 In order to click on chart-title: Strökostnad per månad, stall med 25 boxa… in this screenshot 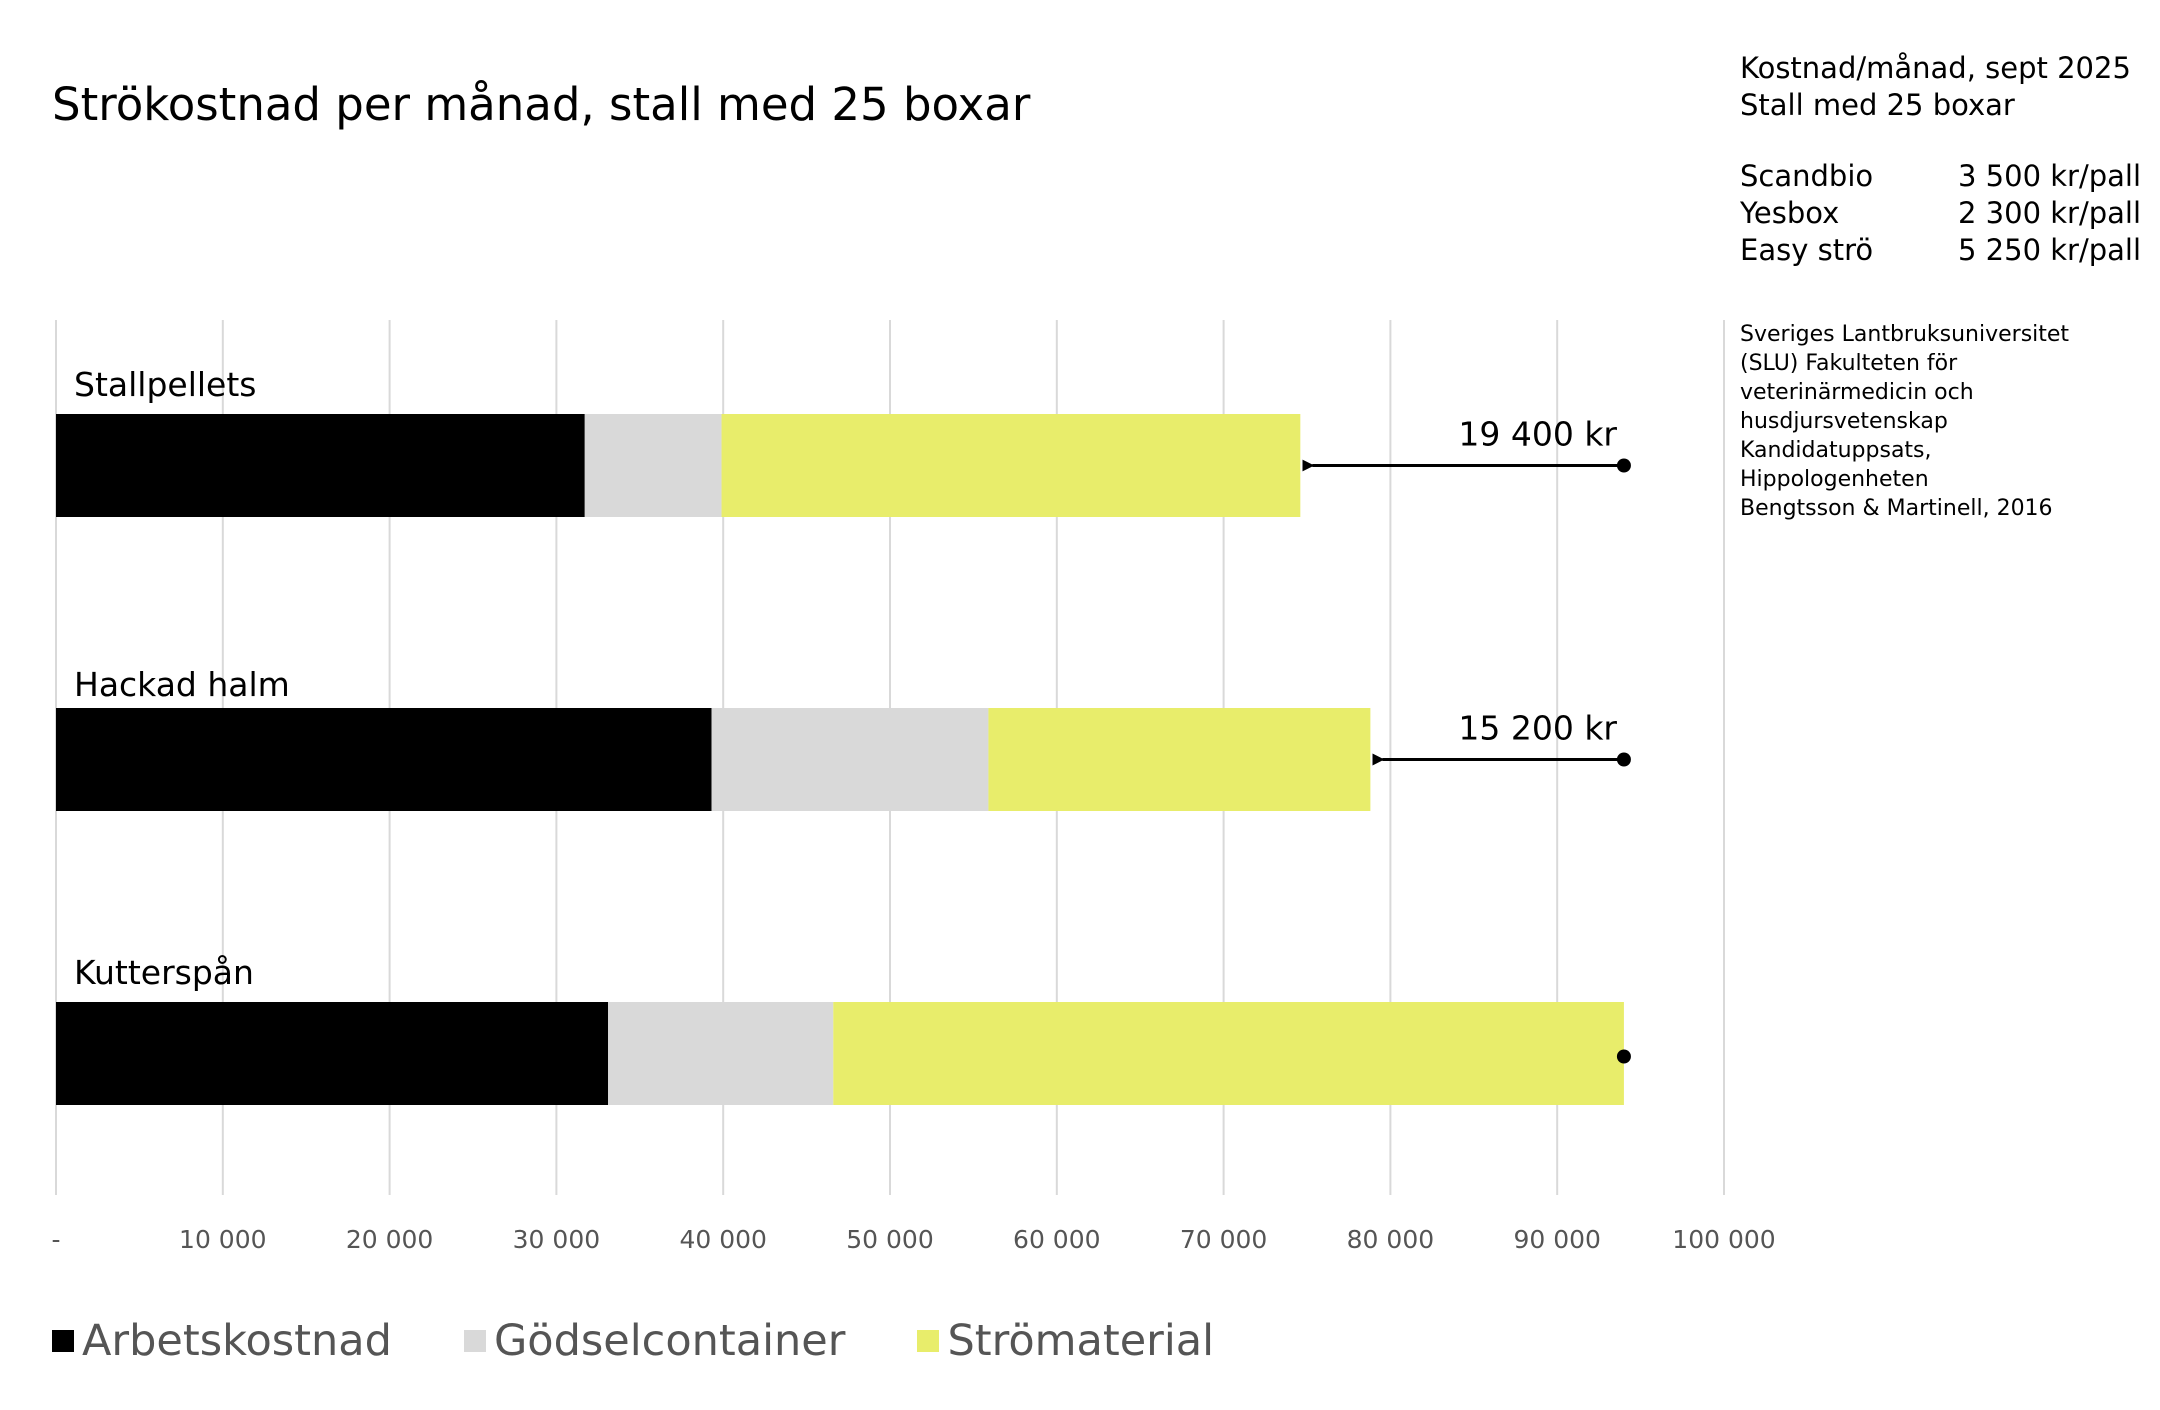, I will do `click(541, 104)`.